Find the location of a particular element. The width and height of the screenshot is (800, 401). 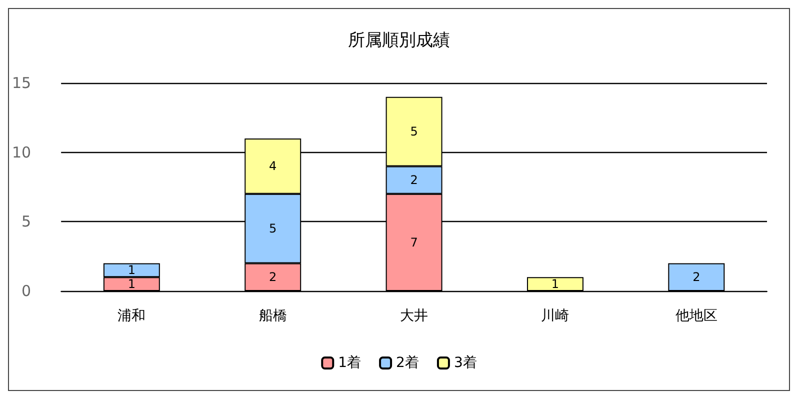

x-tick-label: 川崎 is located at coordinates (555, 316).